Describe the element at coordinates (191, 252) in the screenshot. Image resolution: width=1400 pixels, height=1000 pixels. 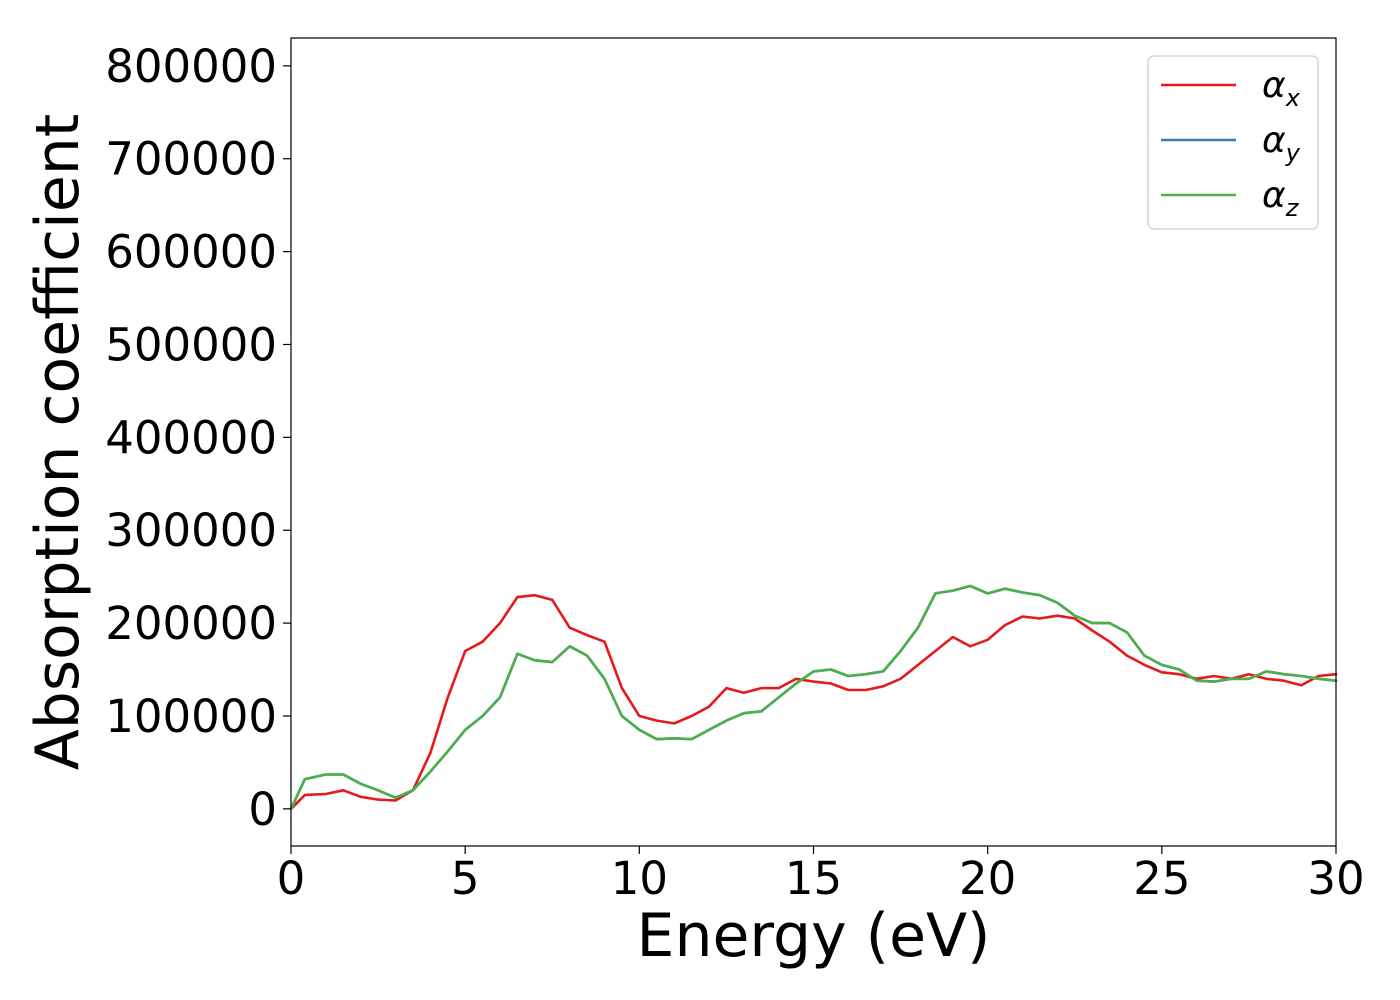
I see `y-tick-label: 600000` at that location.